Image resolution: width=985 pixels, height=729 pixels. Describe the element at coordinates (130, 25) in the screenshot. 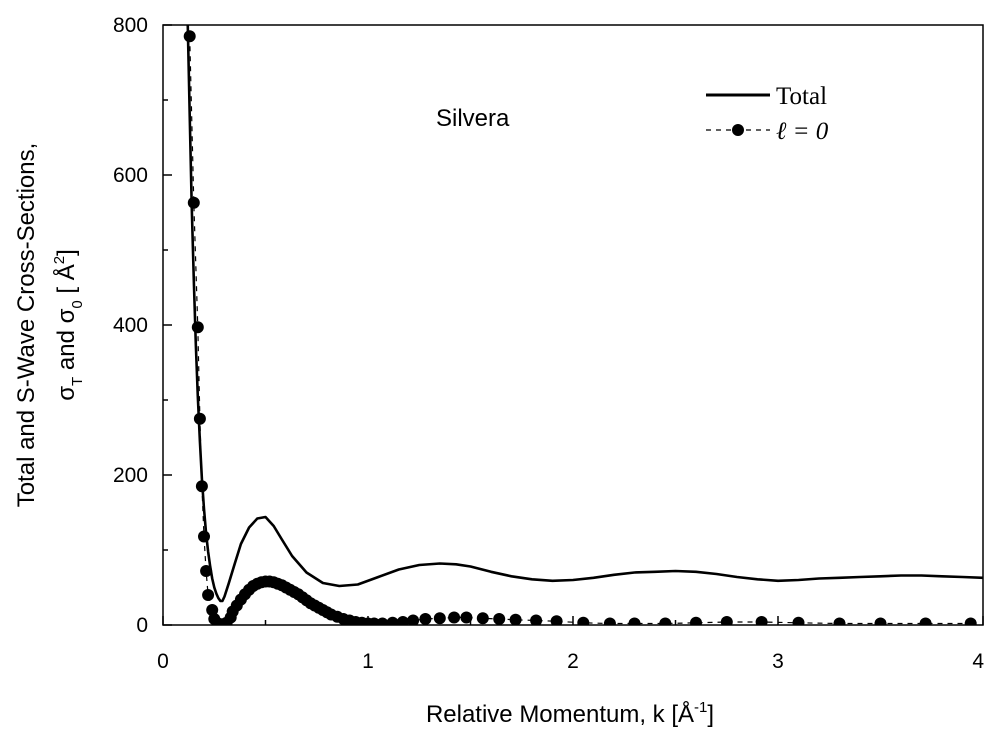

I see `y-tick-label: 800` at that location.